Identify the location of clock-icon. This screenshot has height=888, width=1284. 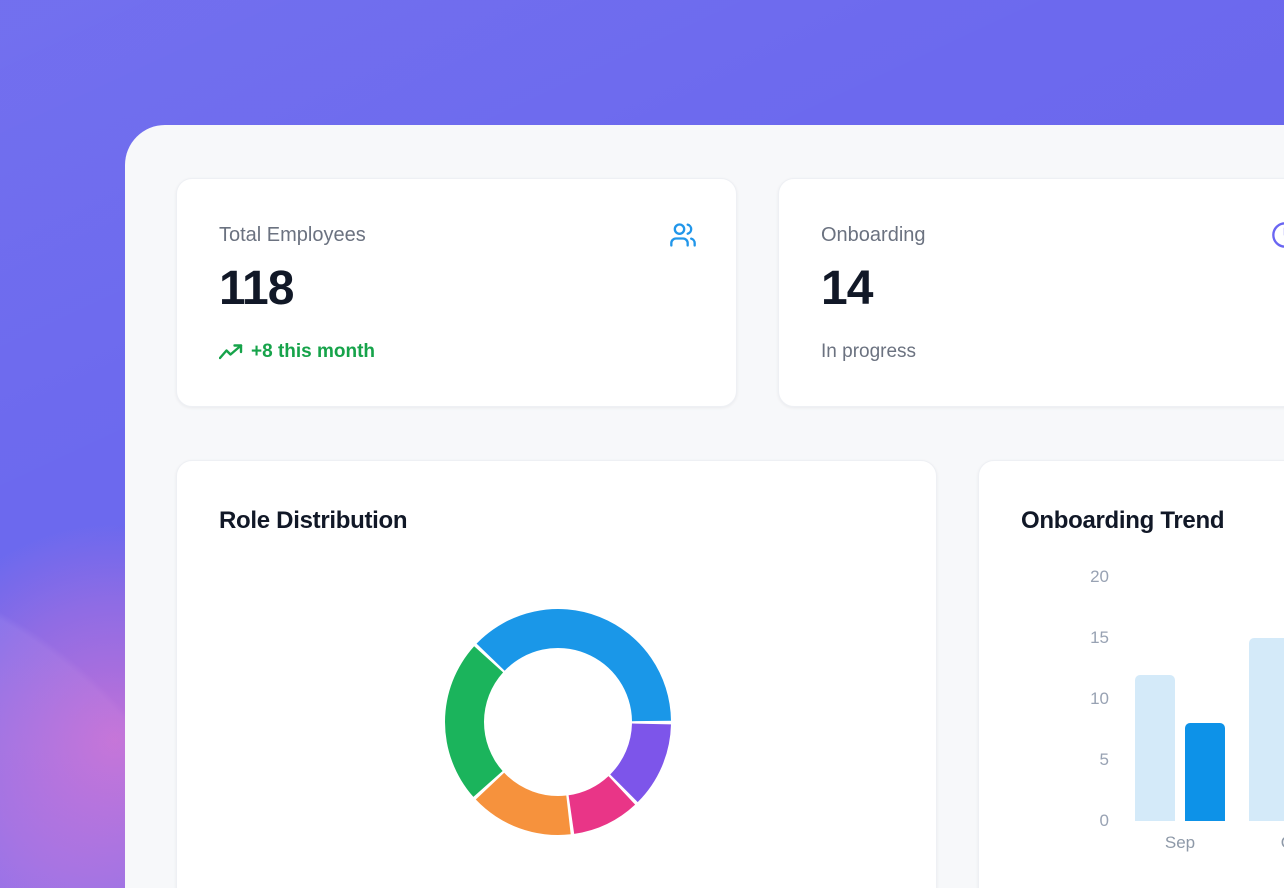
(1277, 235).